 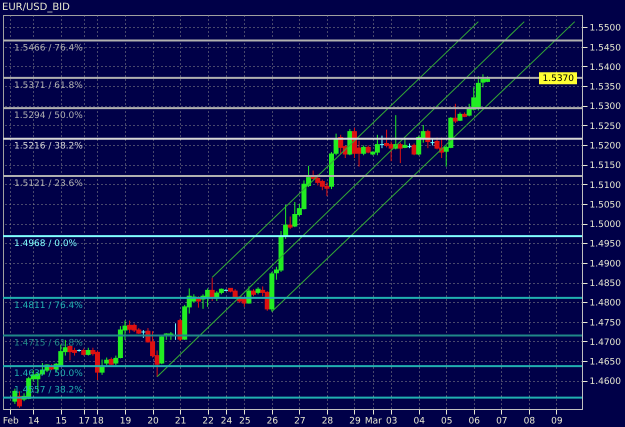 I want to click on chart-title: EUR/USD_BID, so click(x=36, y=7).